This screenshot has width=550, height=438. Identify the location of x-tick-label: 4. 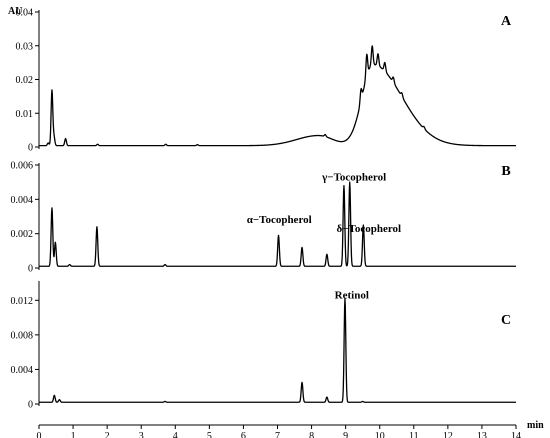
(175, 434).